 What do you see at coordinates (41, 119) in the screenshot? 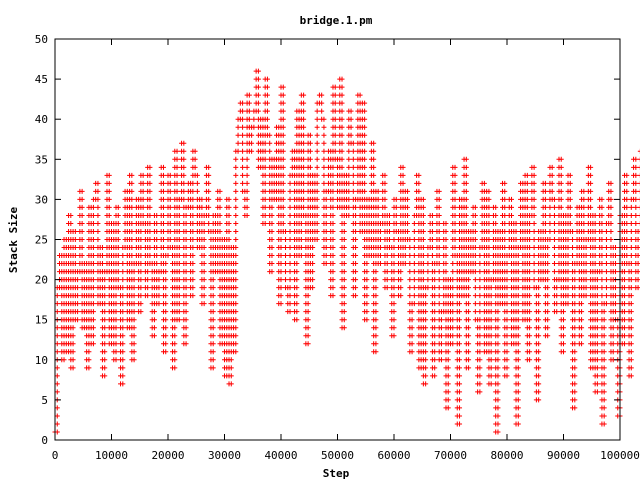
I see `y-tick-label: 40` at bounding box center [41, 119].